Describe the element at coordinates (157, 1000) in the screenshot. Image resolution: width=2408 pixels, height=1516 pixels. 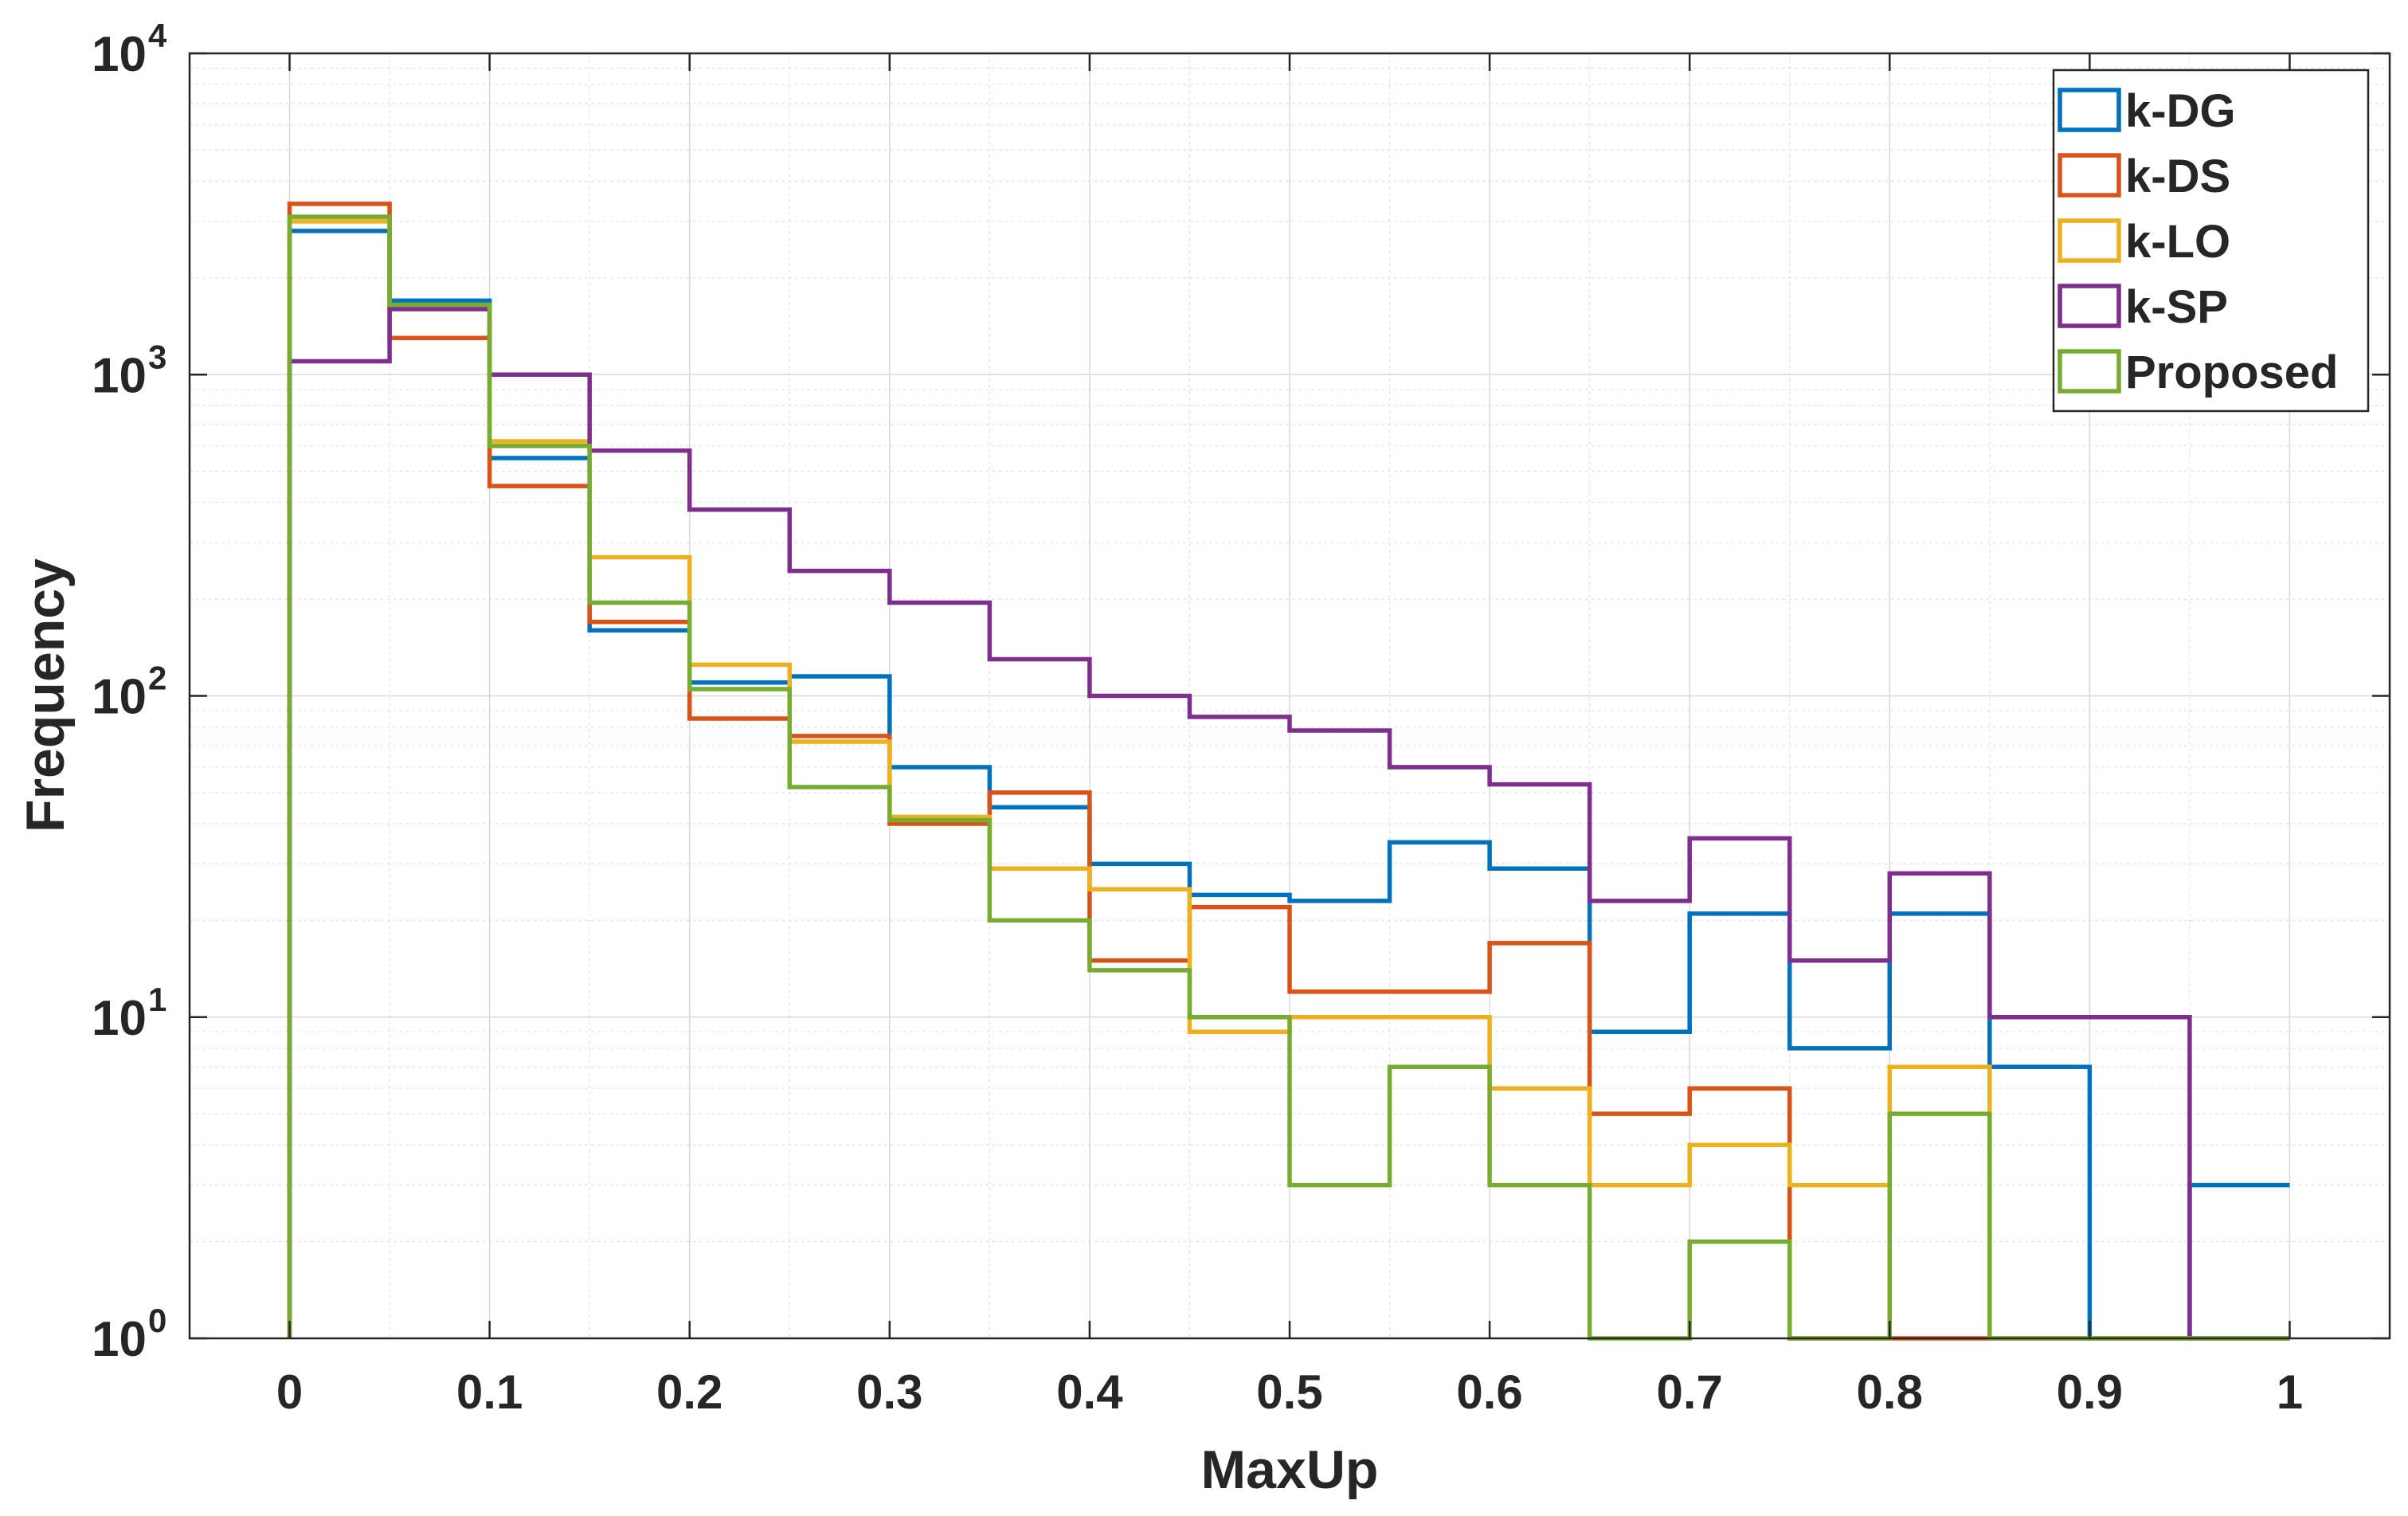
I see `y-tick-exponent: 1` at that location.